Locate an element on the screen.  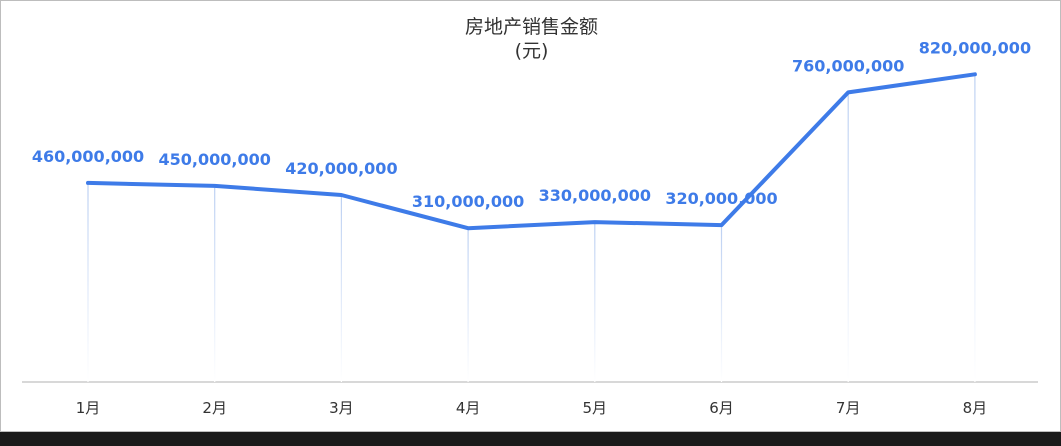
data-label-5: 330,000,000 is located at coordinates (595, 195).